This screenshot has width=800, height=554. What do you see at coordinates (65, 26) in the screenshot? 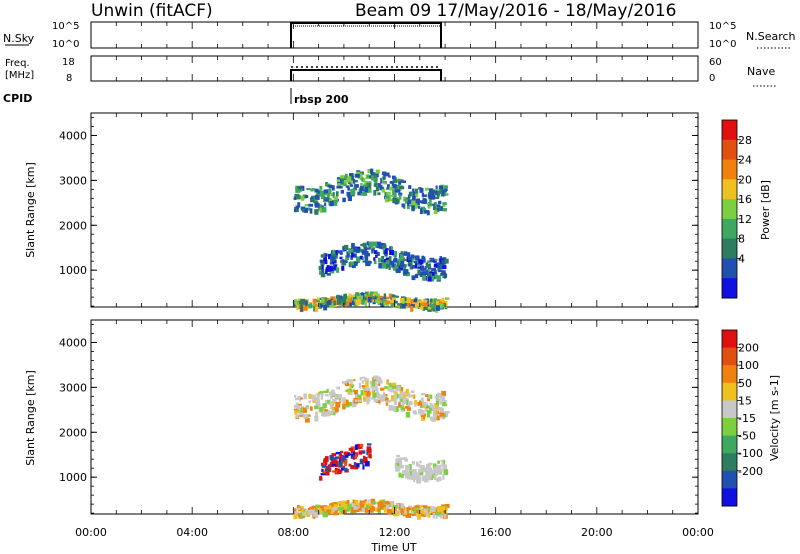
I see `nsky-tick-high: 10^5` at bounding box center [65, 26].